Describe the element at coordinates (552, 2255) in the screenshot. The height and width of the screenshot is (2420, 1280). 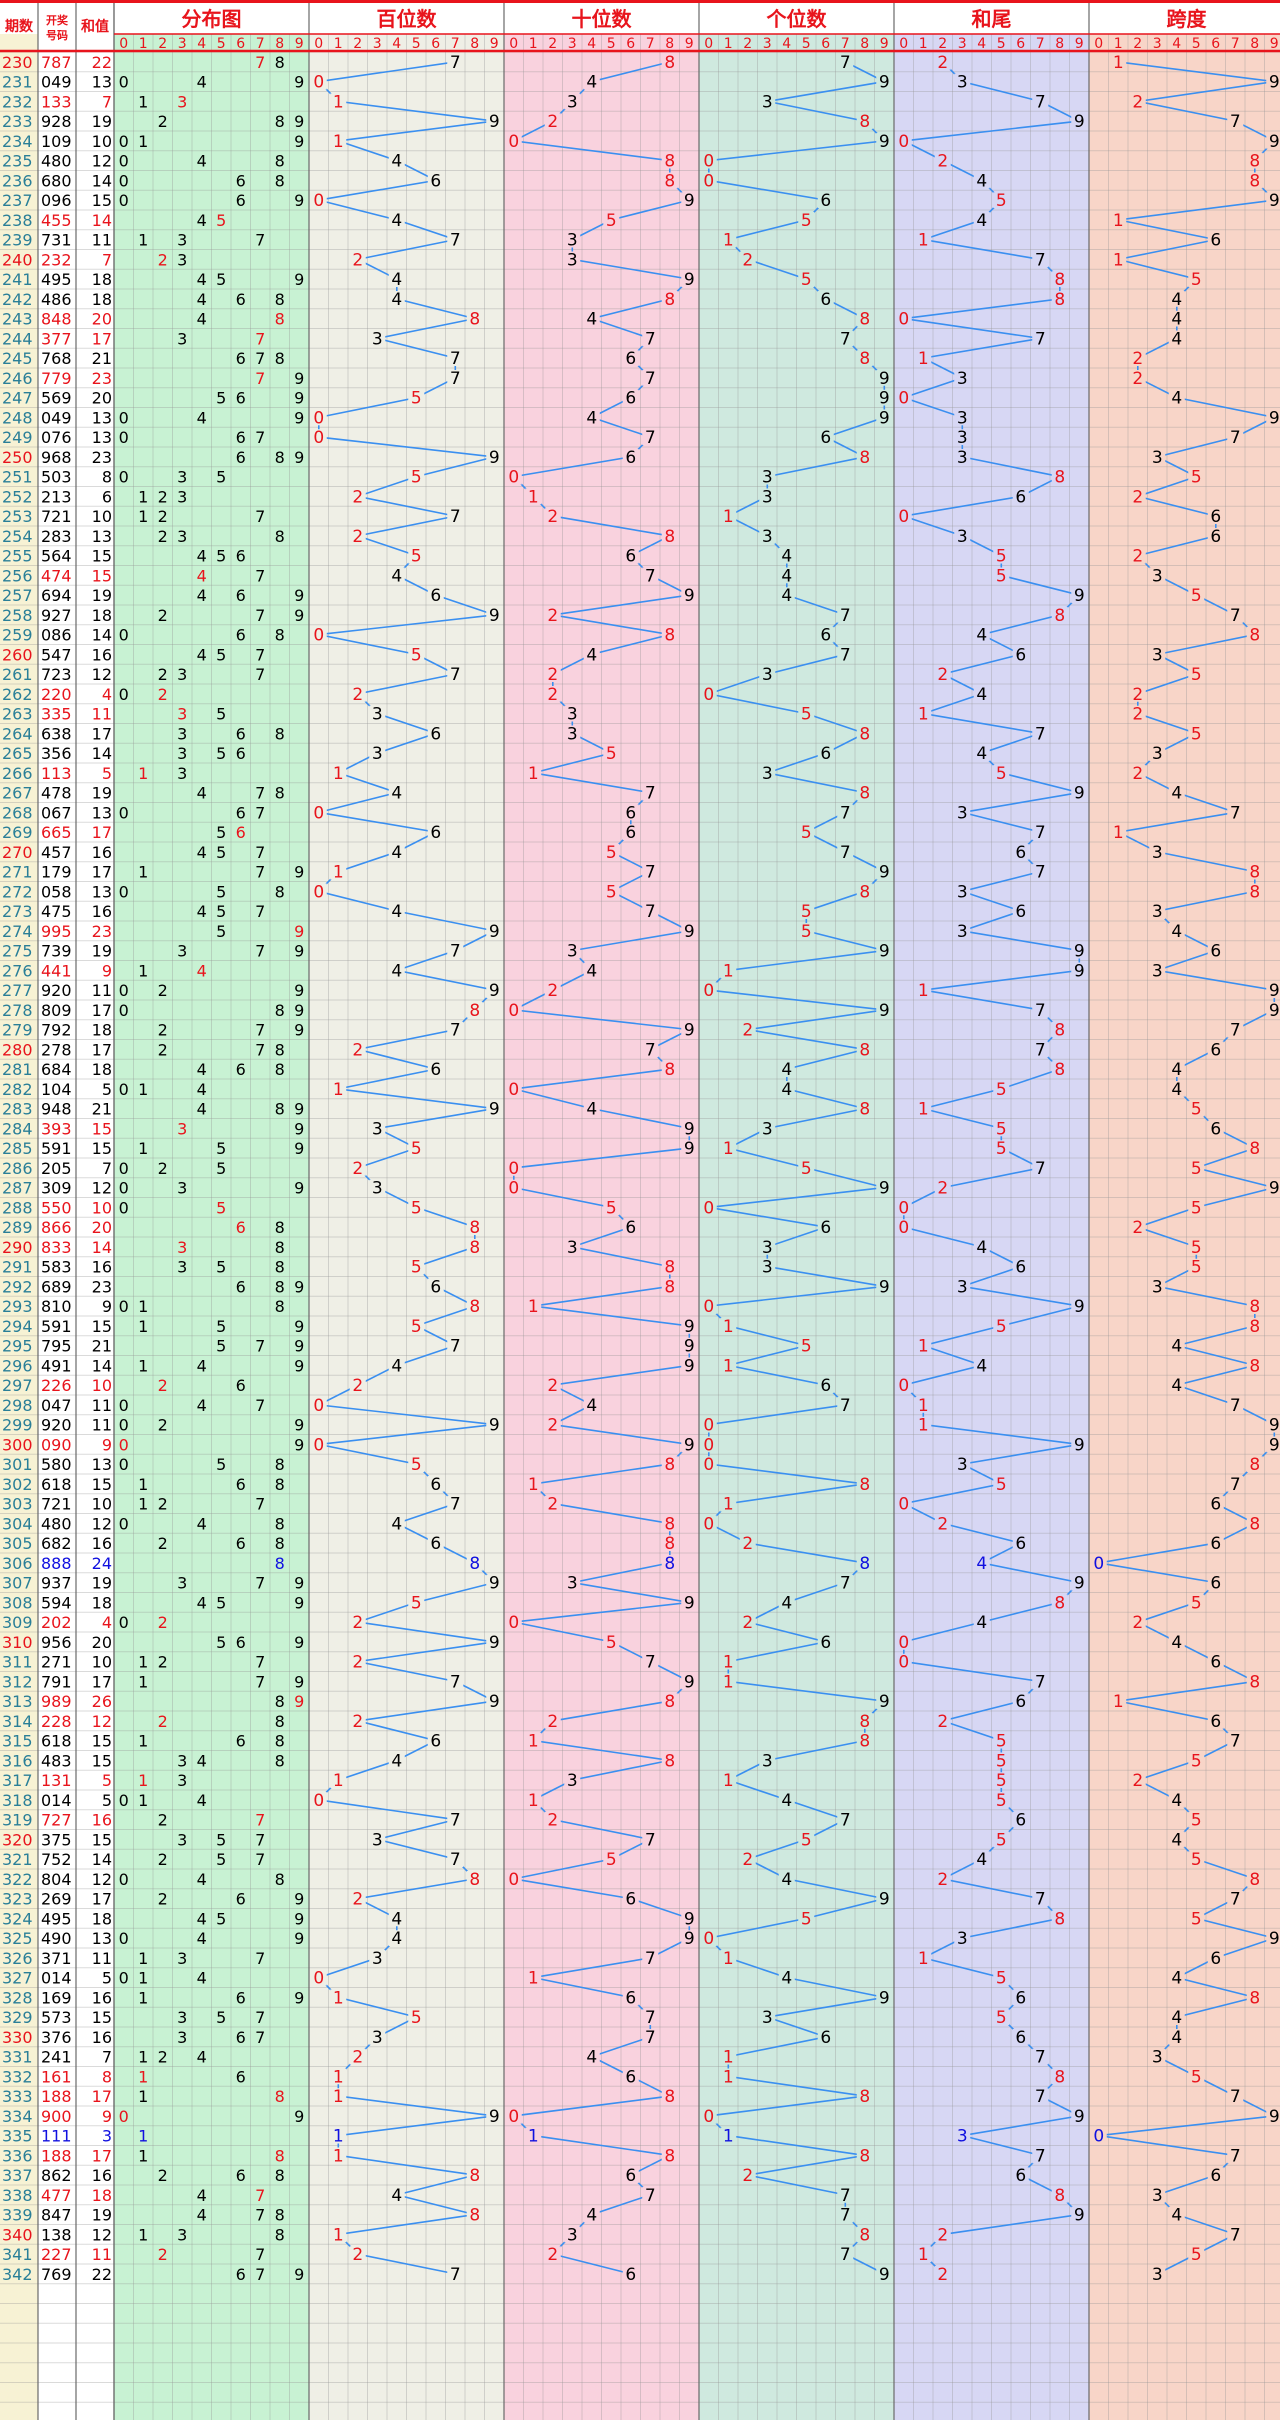
I see `value-mark: 2` at that location.